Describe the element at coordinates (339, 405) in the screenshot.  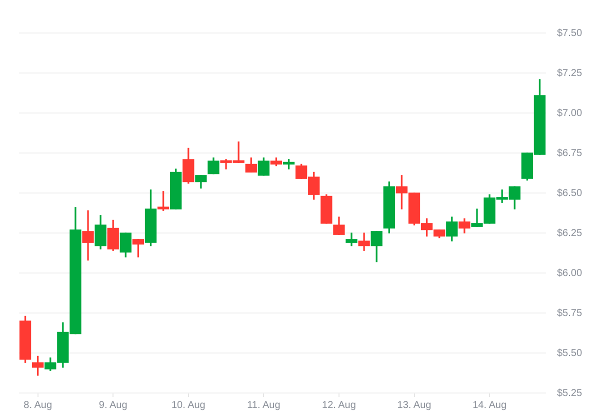
I see `x-tick-label: 12. Aug` at that location.